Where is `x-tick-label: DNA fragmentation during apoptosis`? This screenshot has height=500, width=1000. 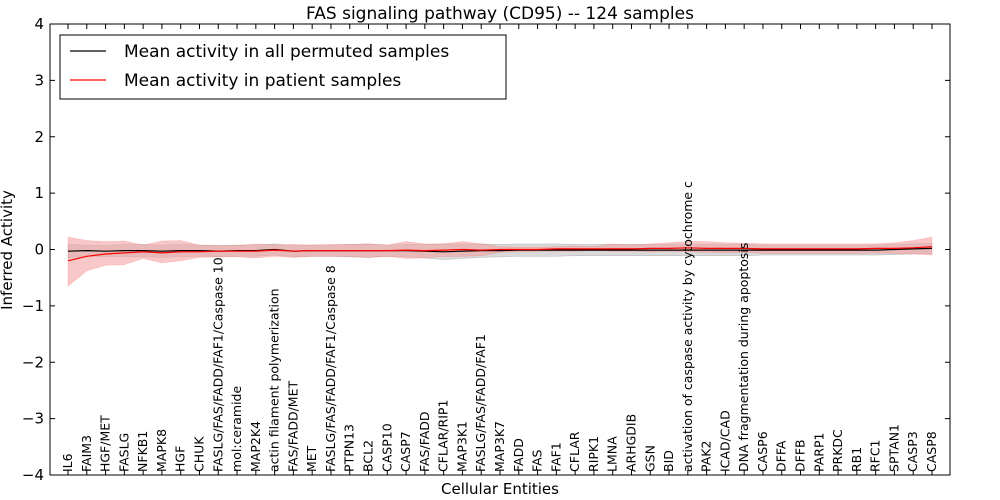 x-tick-label: DNA fragmentation during apoptosis is located at coordinates (743, 357).